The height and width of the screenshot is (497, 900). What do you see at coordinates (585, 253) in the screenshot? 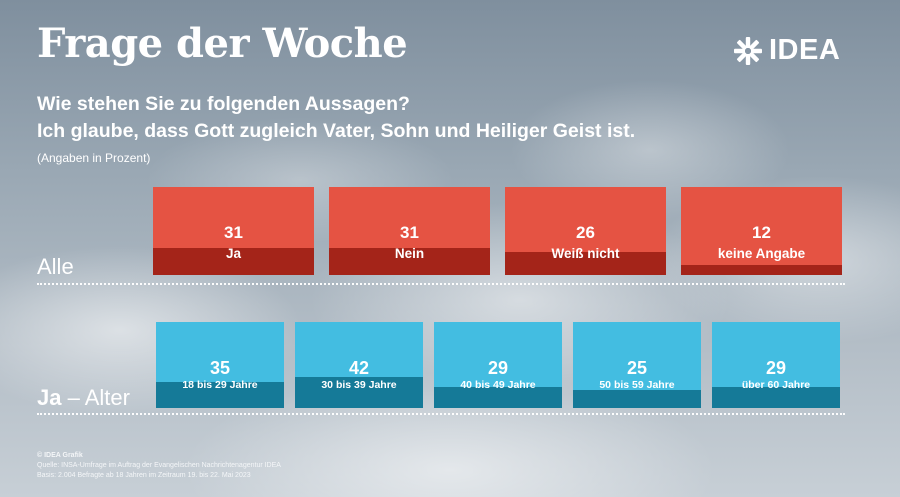
I see `bar-category-label: Weiß nicht` at bounding box center [585, 253].